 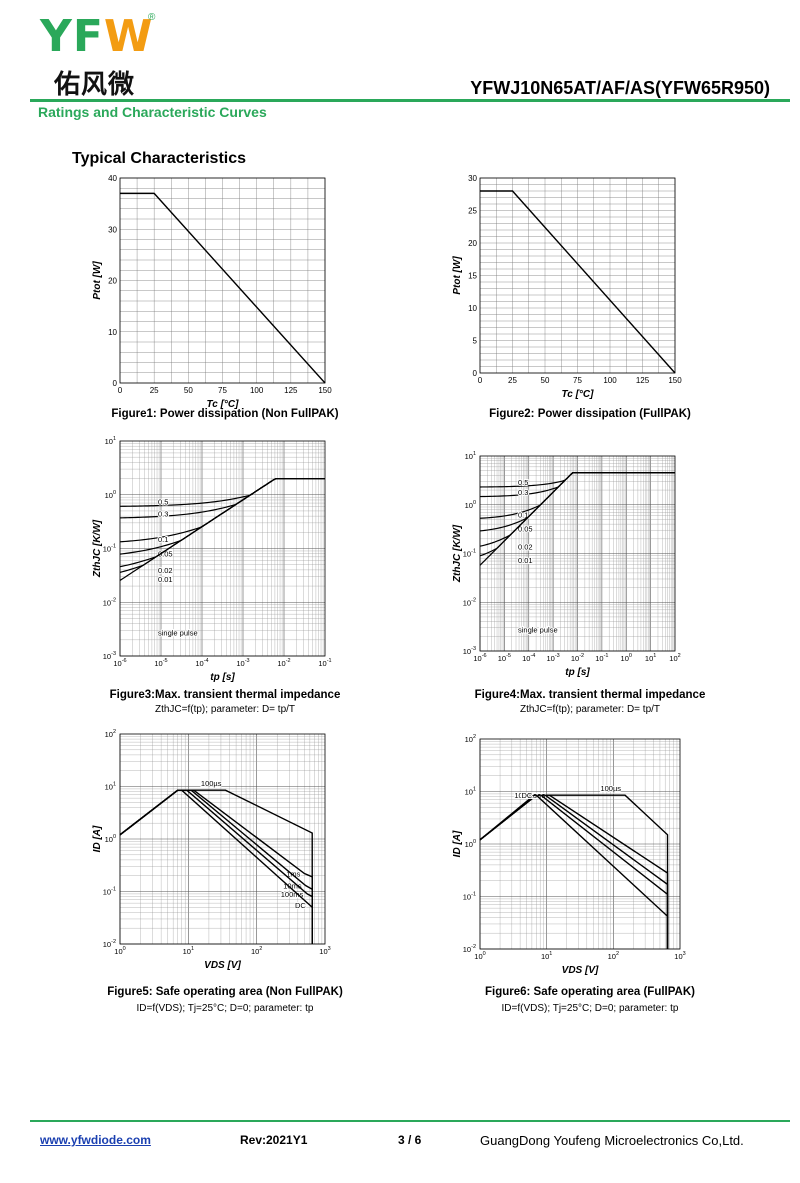 What do you see at coordinates (95, 1140) in the screenshot?
I see `website-link: www.yfwdiode.com` at bounding box center [95, 1140].